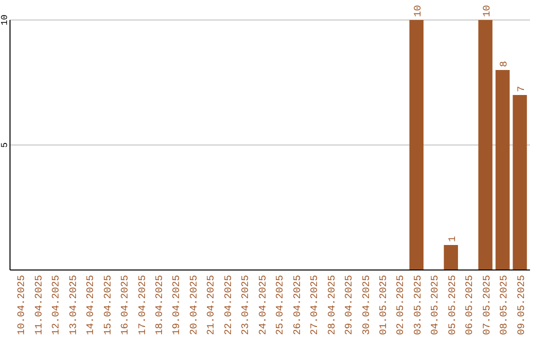 This screenshot has height=340, width=540. What do you see at coordinates (453, 305) in the screenshot?
I see `x-tick-label: 05.05.2025` at bounding box center [453, 305].